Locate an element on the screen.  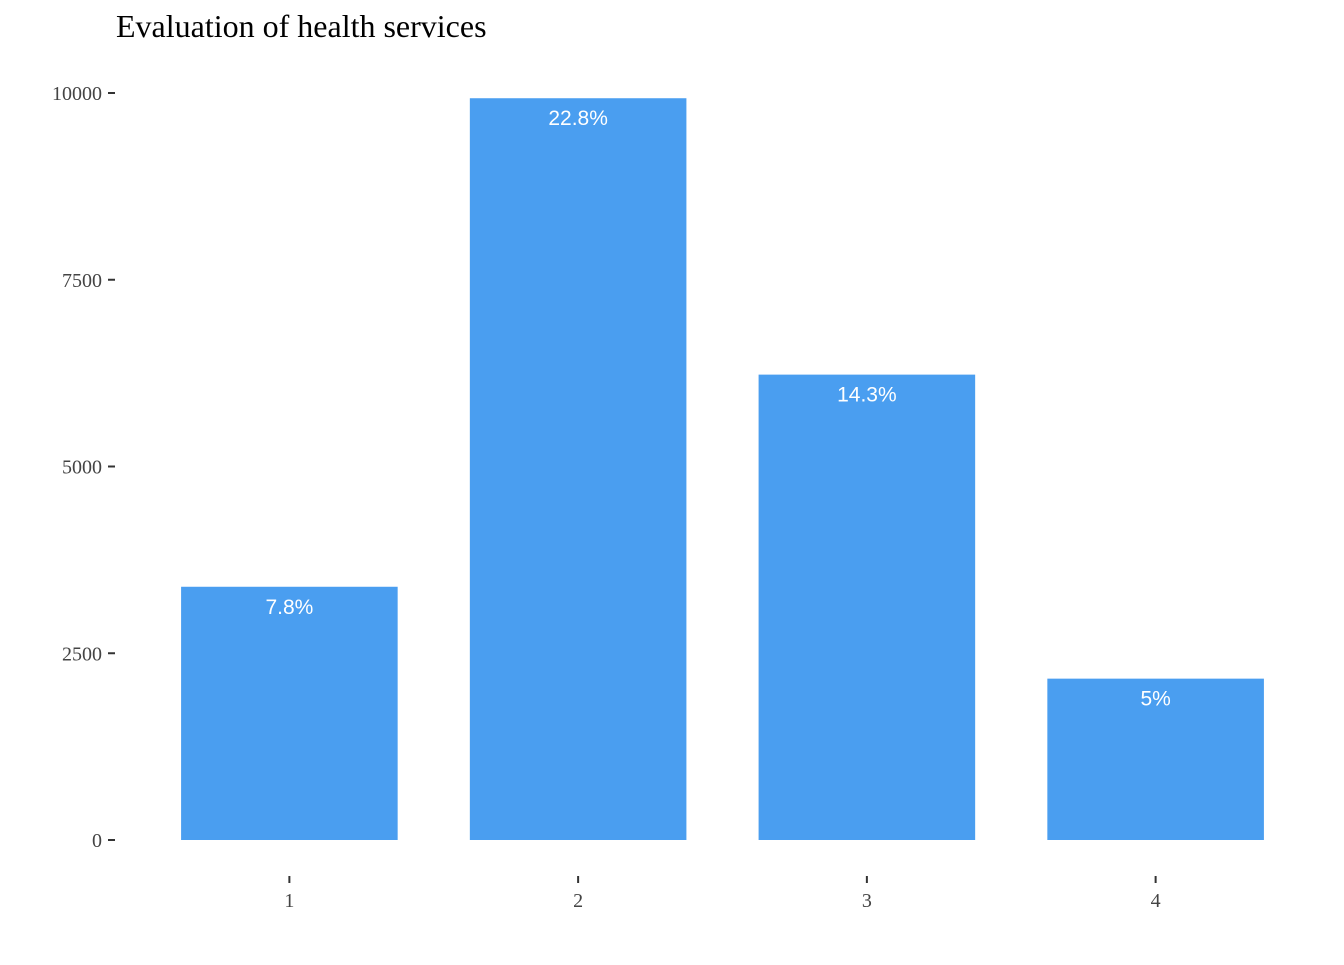
chart-title: Evaluation of health services is located at coordinates (301, 26).